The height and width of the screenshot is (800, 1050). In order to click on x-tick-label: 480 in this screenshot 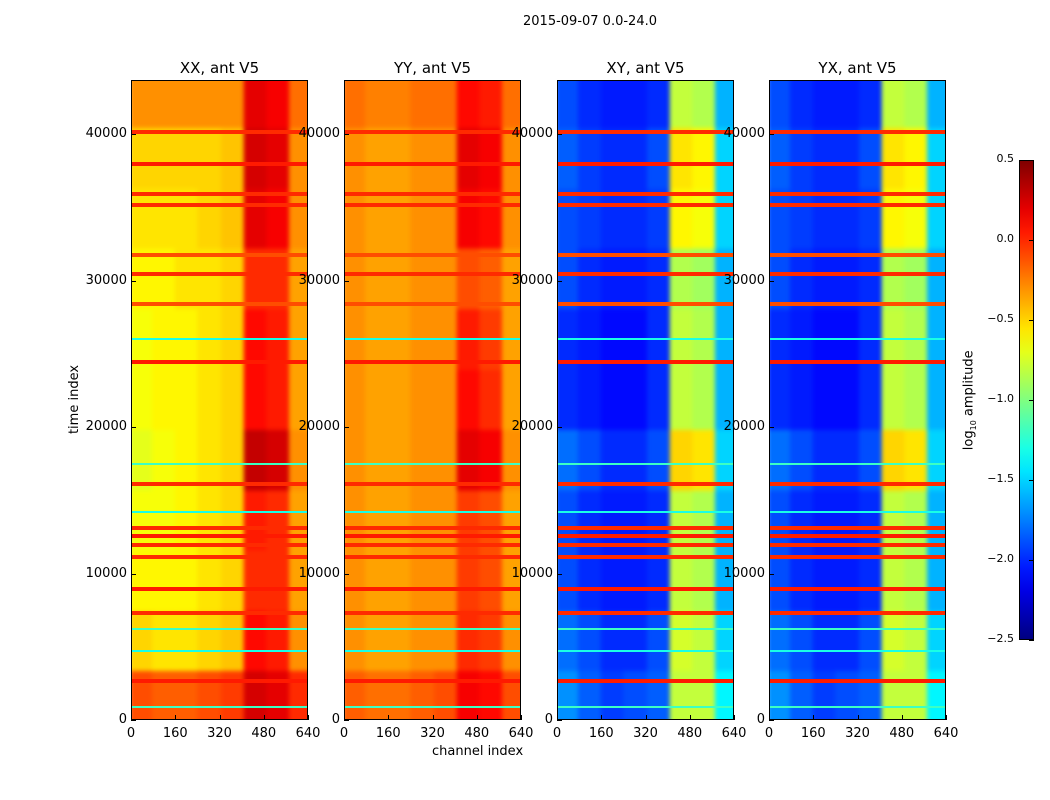, I will do `click(902, 733)`.